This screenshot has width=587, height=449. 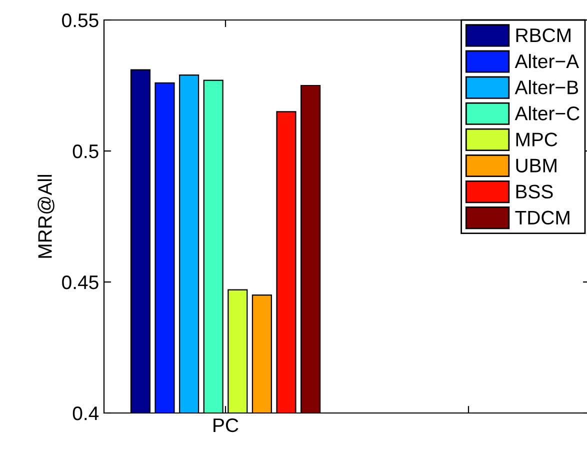 What do you see at coordinates (536, 165) in the screenshot?
I see `legend-label: UBM` at bounding box center [536, 165].